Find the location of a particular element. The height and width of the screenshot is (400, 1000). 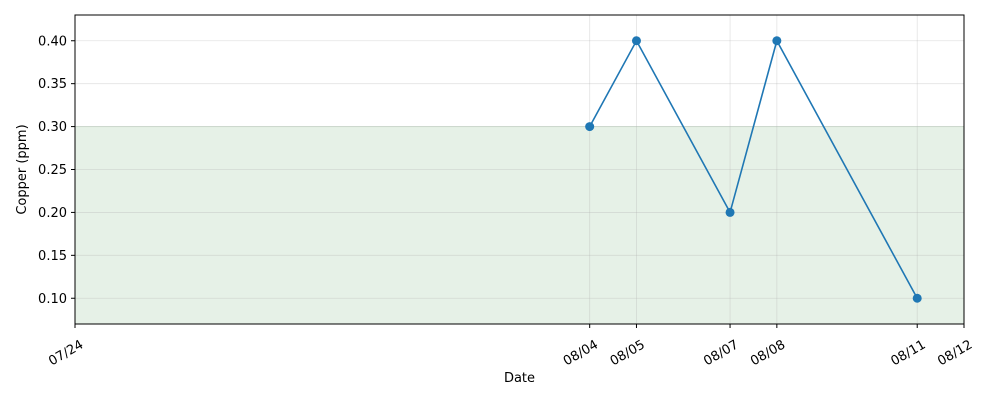

x-tick-label: 08/12 is located at coordinates (955, 353).